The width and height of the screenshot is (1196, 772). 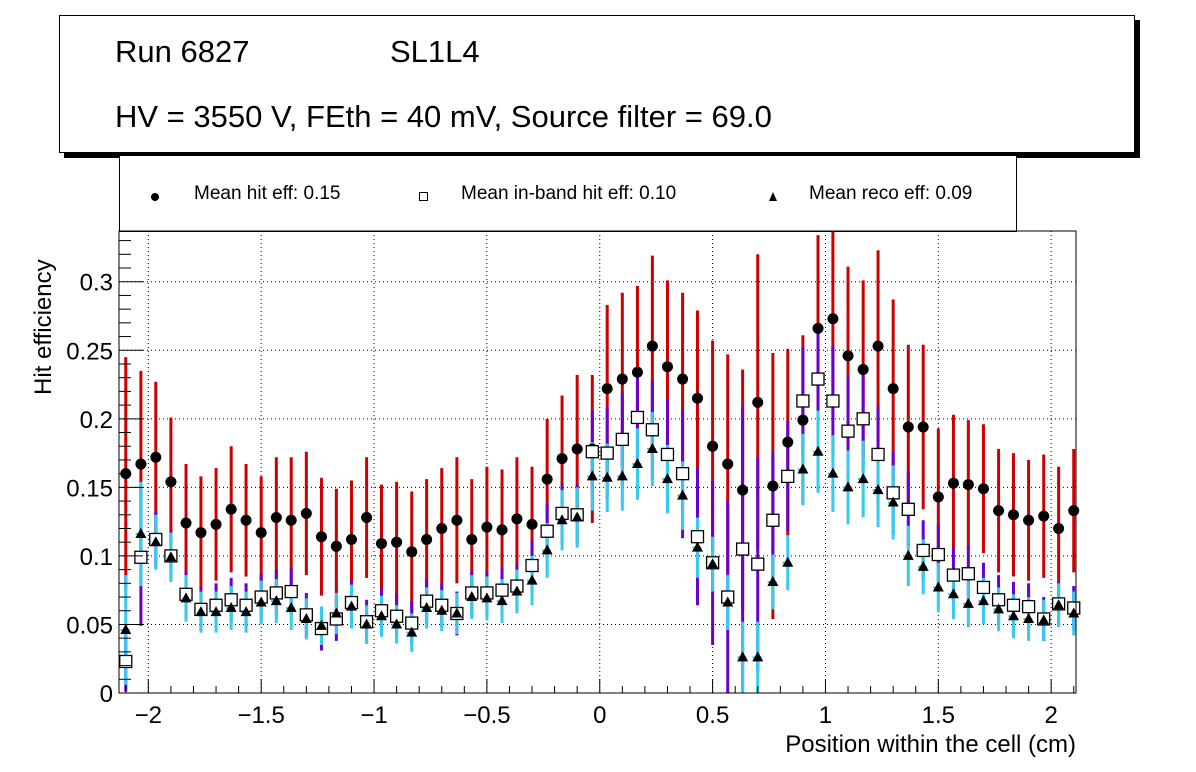 I want to click on y-tick-label: 0.25, so click(x=89, y=351).